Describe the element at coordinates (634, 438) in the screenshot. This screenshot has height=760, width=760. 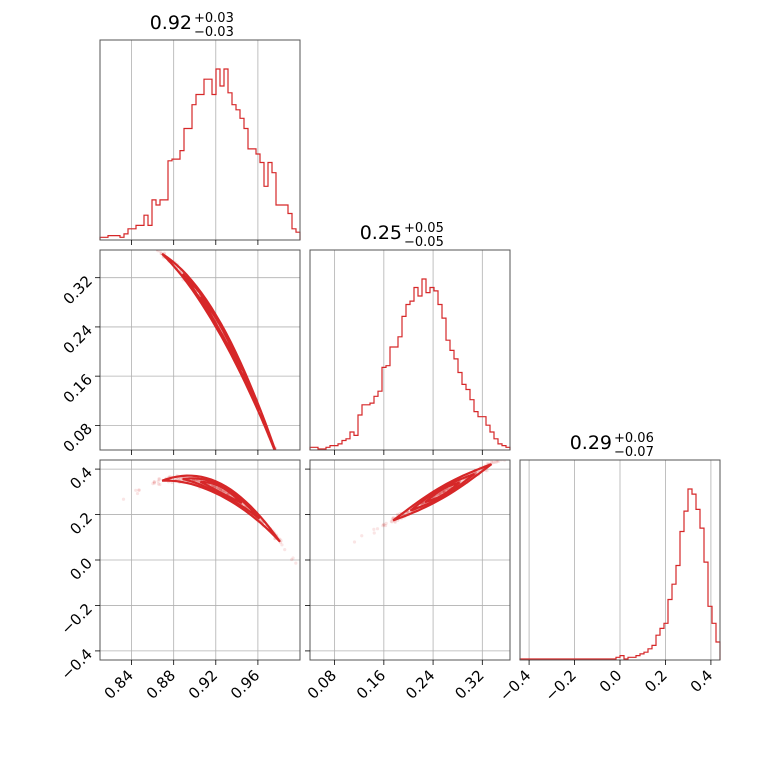
I see `title-plus-2: +0.06` at that location.